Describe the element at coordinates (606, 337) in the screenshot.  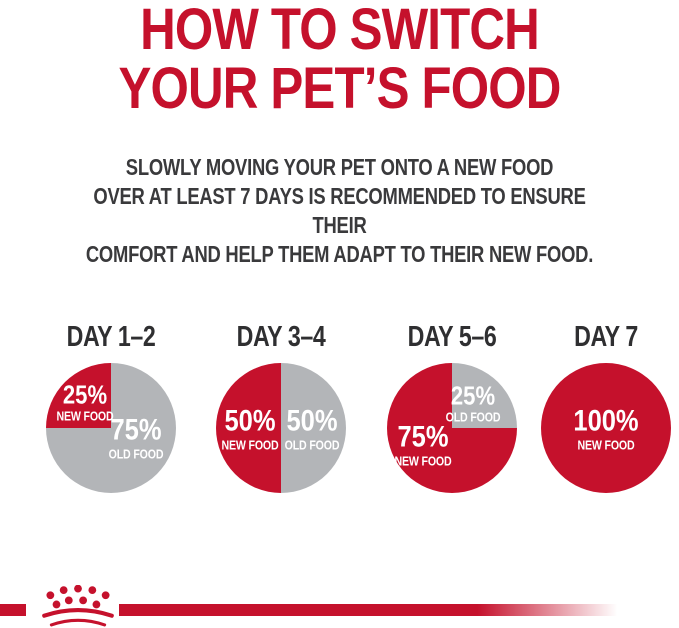
I see `day-7-heading: DAY 7` at that location.